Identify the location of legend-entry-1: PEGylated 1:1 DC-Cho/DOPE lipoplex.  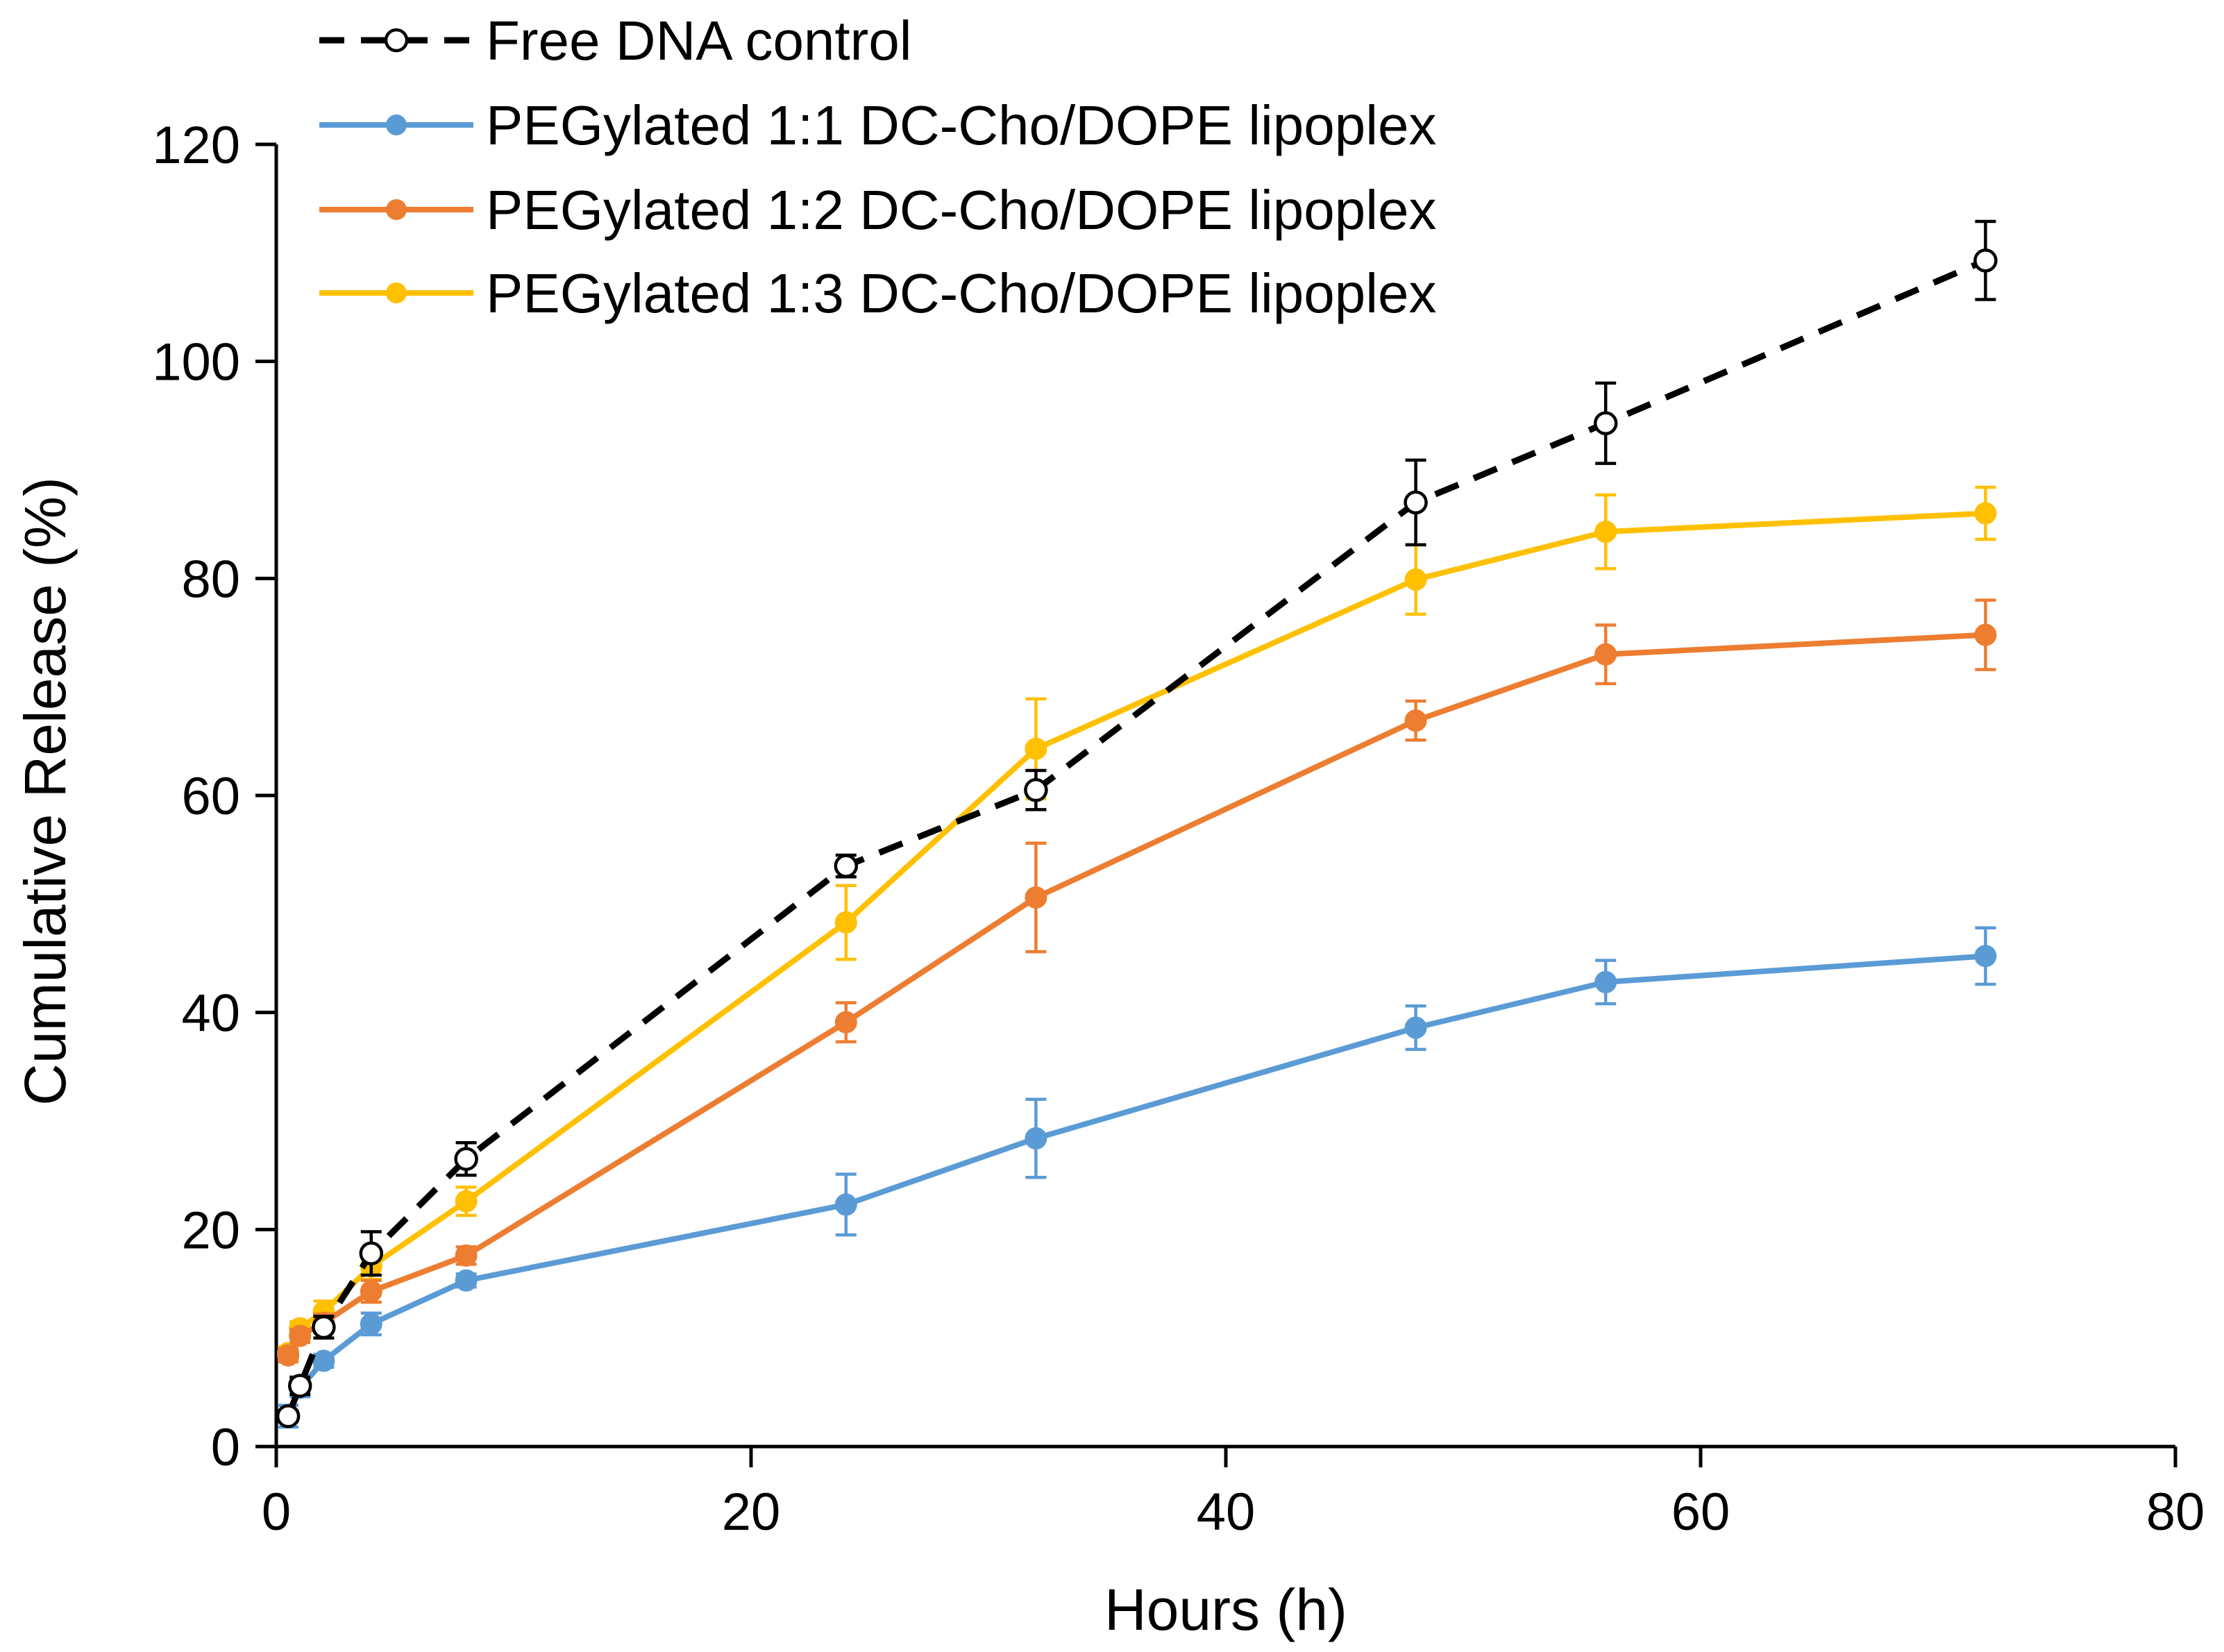
(878, 125).